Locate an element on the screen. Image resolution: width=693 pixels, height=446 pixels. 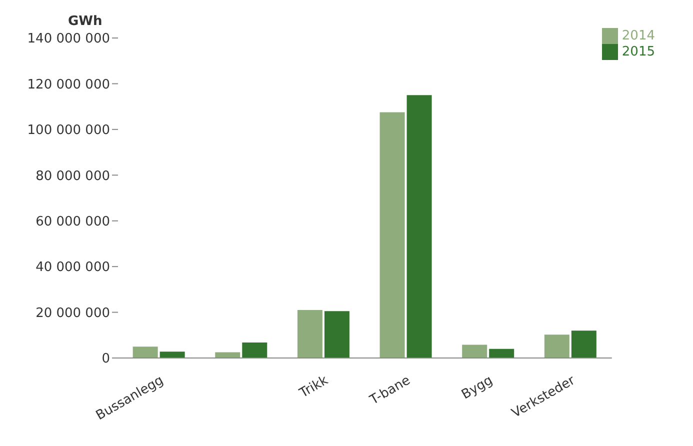
x-tick-label: Trikk is located at coordinates (314, 387).